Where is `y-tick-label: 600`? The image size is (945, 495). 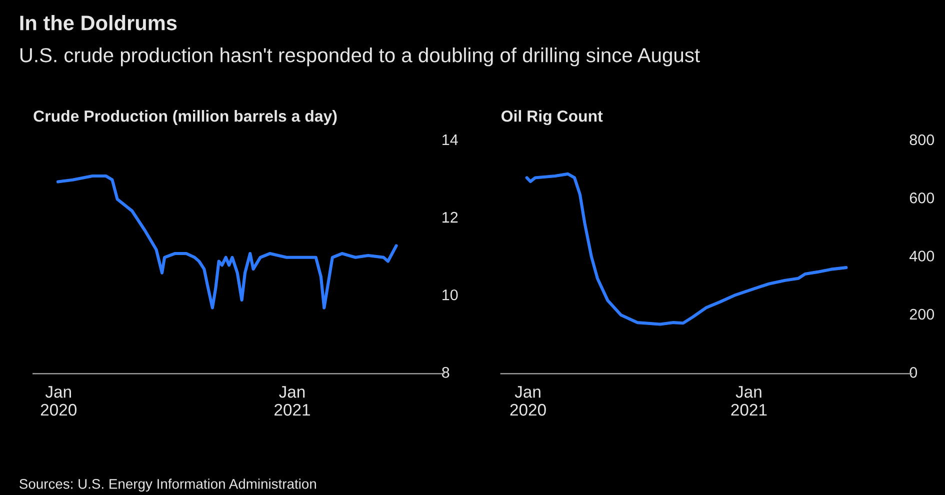
y-tick-label: 600 is located at coordinates (922, 198).